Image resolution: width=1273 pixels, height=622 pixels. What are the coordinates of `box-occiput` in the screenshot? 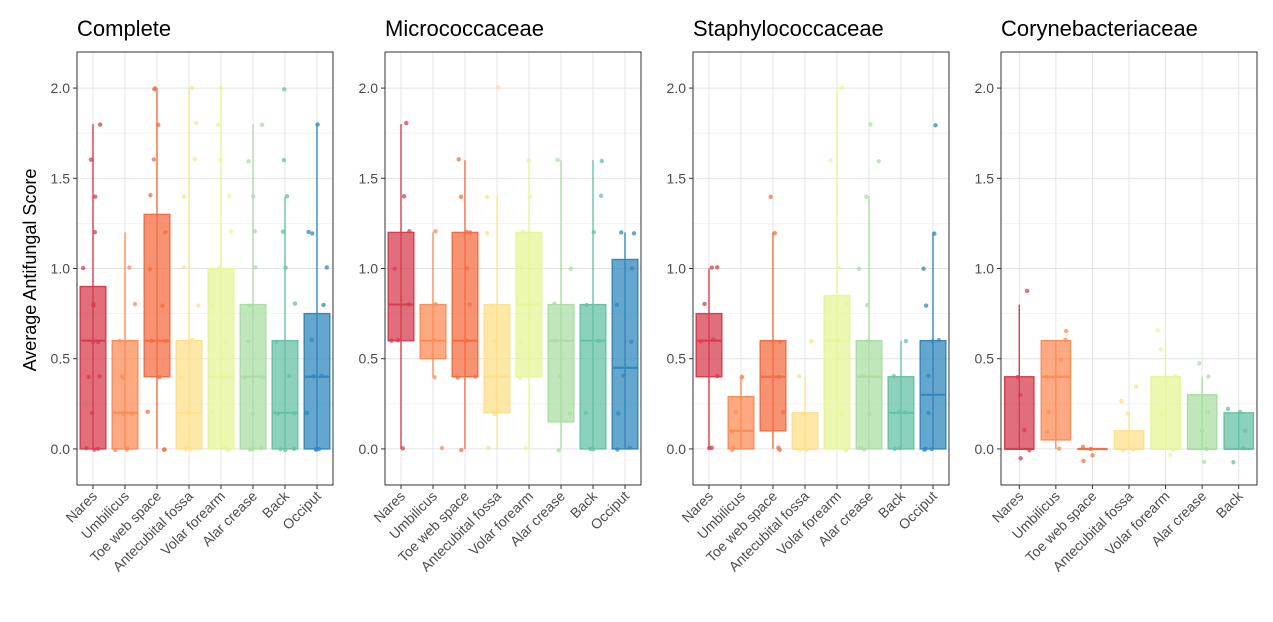 It's located at (933, 287).